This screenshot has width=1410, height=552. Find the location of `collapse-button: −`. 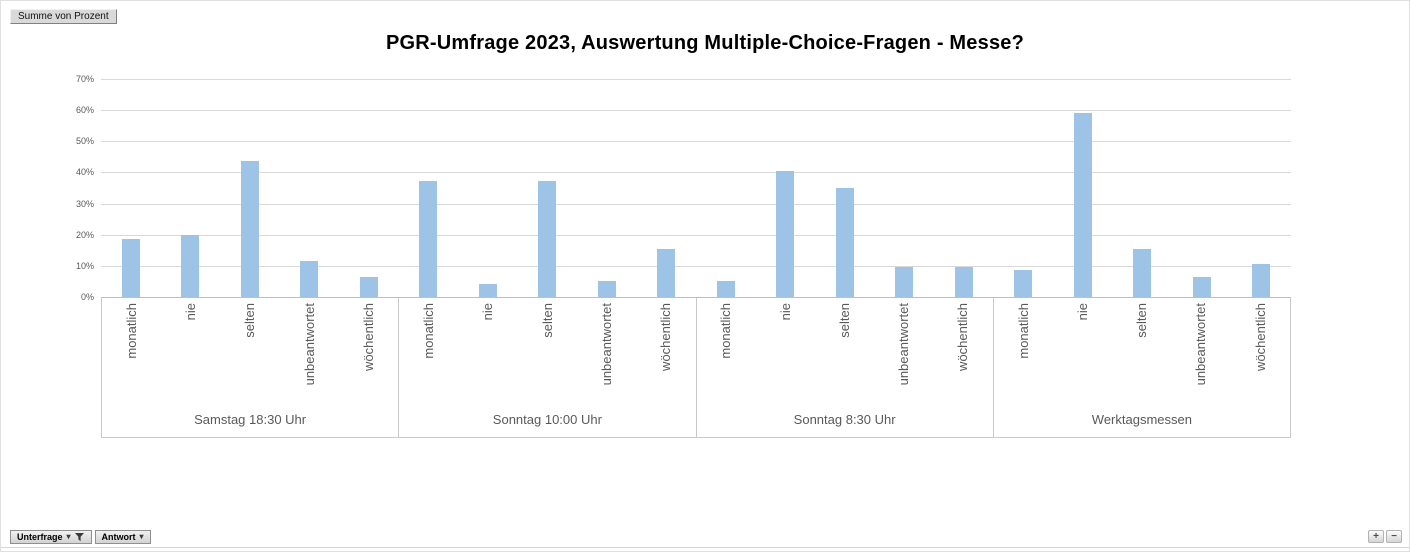

collapse-button: − is located at coordinates (1394, 536).